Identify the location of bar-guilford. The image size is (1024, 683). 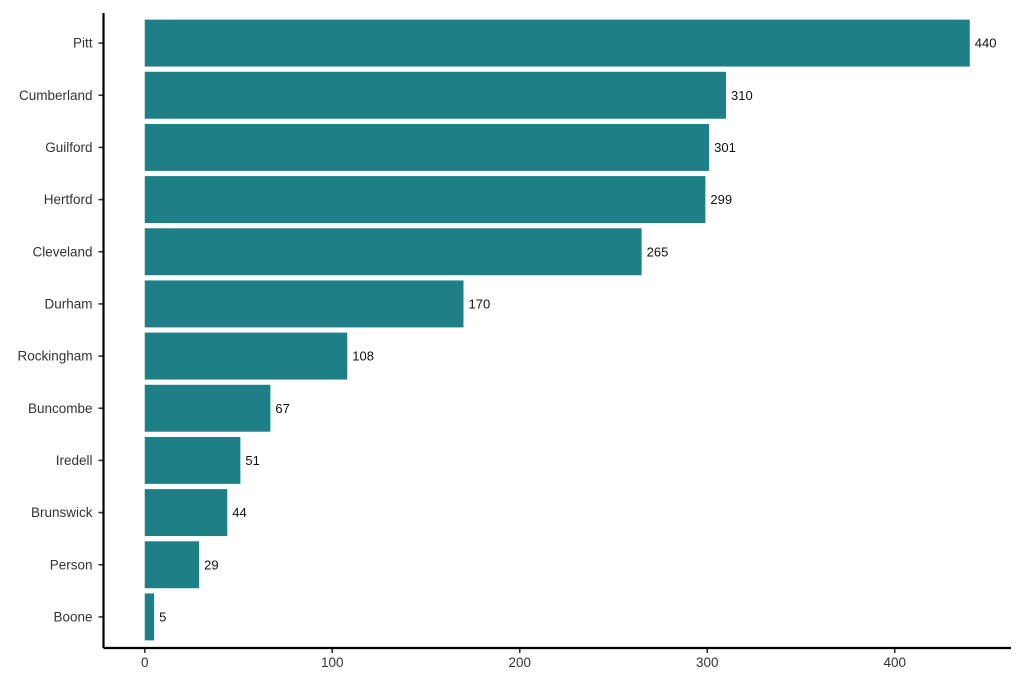
(427, 147).